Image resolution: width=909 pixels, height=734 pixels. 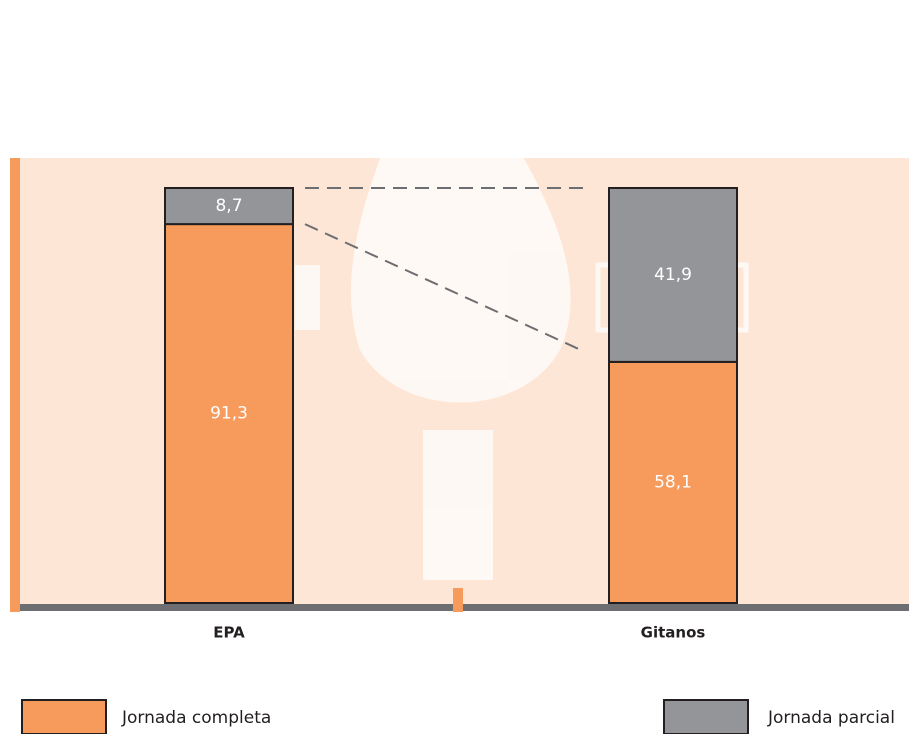 I want to click on x-axis, so click(x=464, y=607).